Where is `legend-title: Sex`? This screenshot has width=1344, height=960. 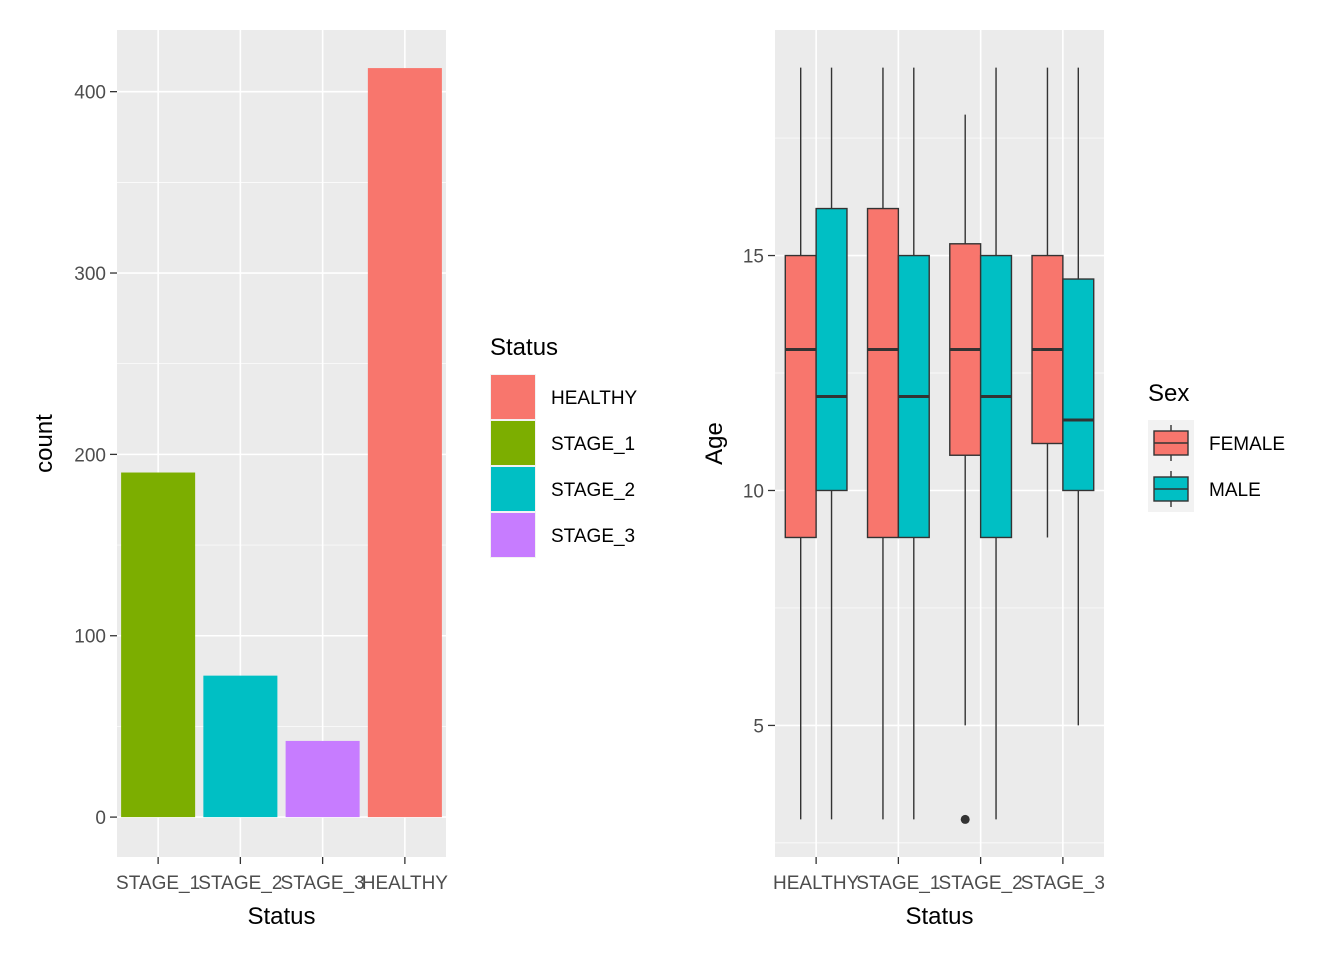
legend-title: Sex is located at coordinates (1168, 393).